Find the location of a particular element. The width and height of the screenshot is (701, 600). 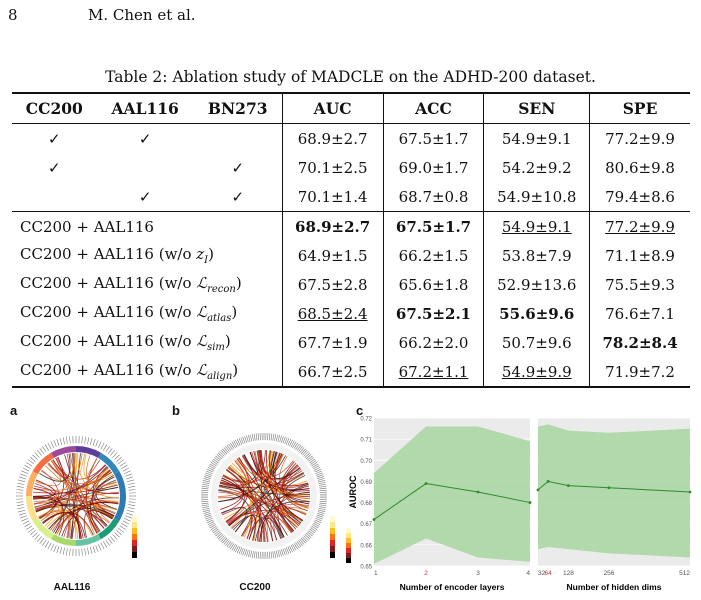

x-tick-label: 64 is located at coordinates (549, 573).